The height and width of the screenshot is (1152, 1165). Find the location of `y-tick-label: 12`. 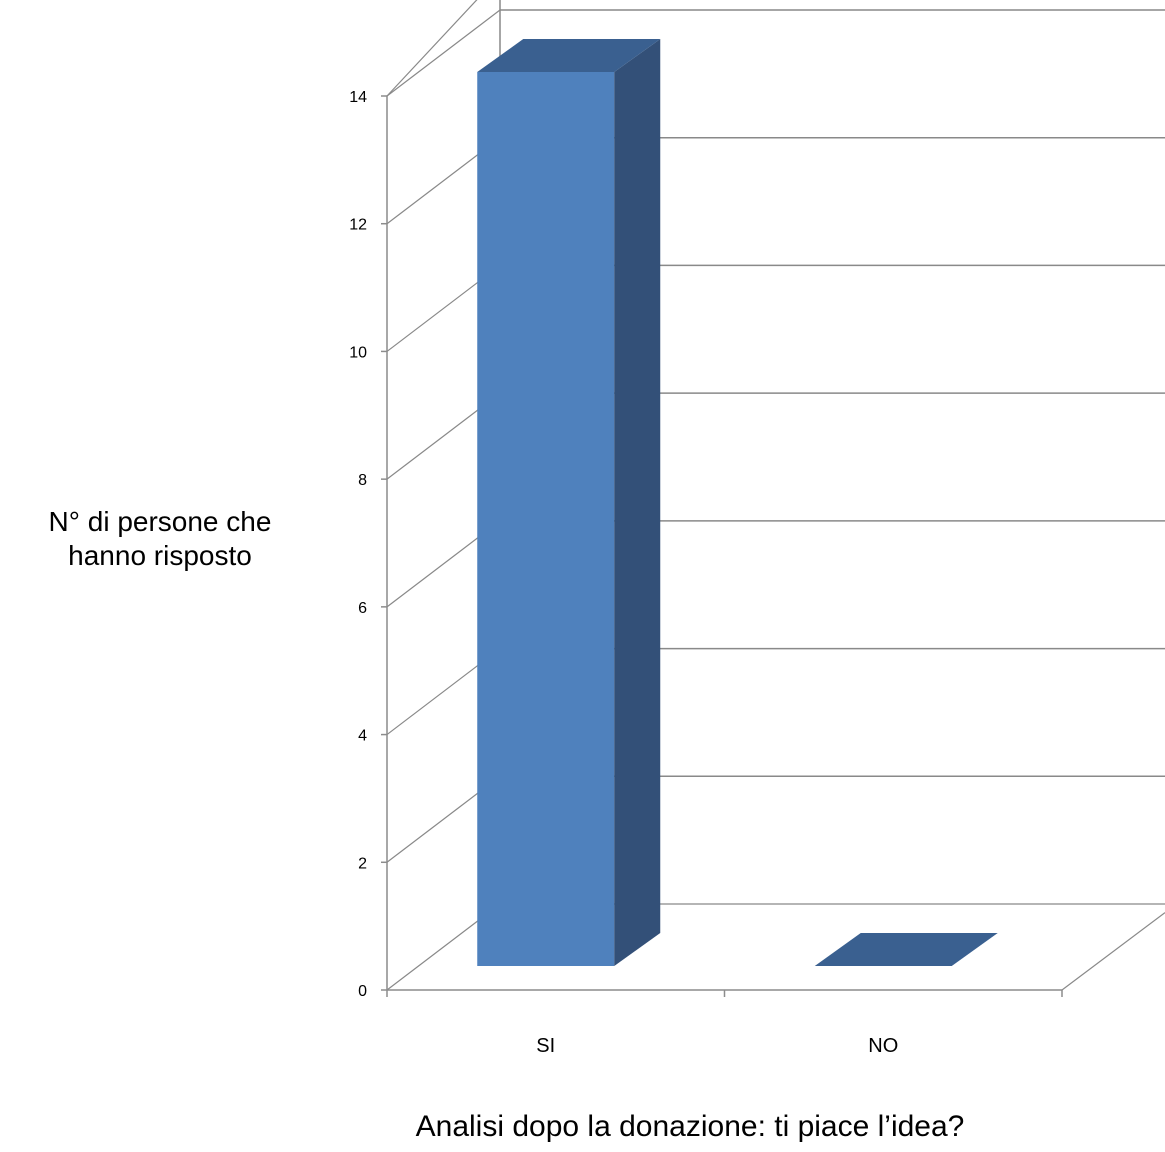

y-tick-label: 12 is located at coordinates (358, 225).